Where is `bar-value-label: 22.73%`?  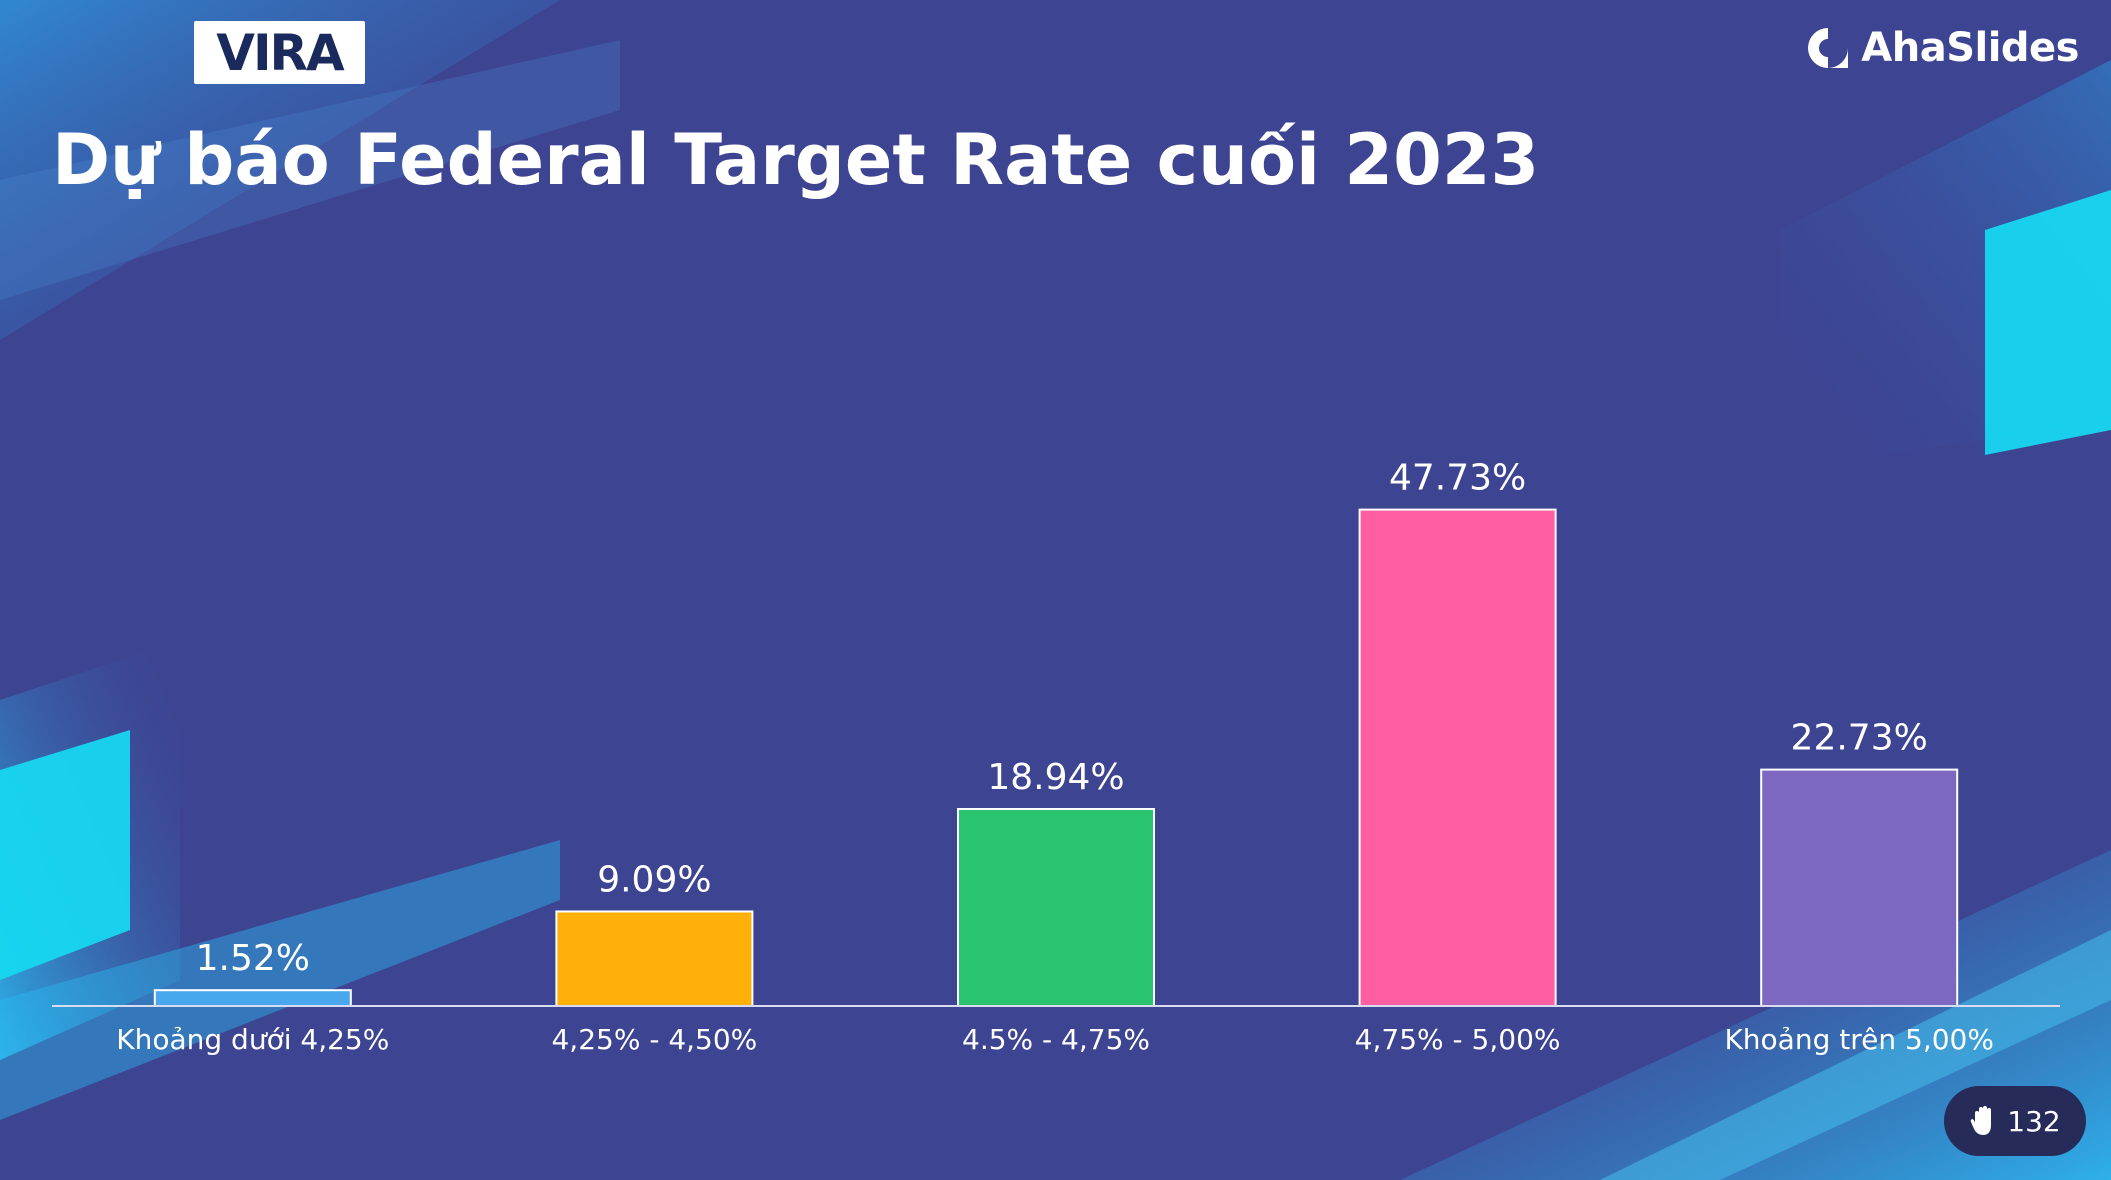
bar-value-label: 22.73% is located at coordinates (1859, 738).